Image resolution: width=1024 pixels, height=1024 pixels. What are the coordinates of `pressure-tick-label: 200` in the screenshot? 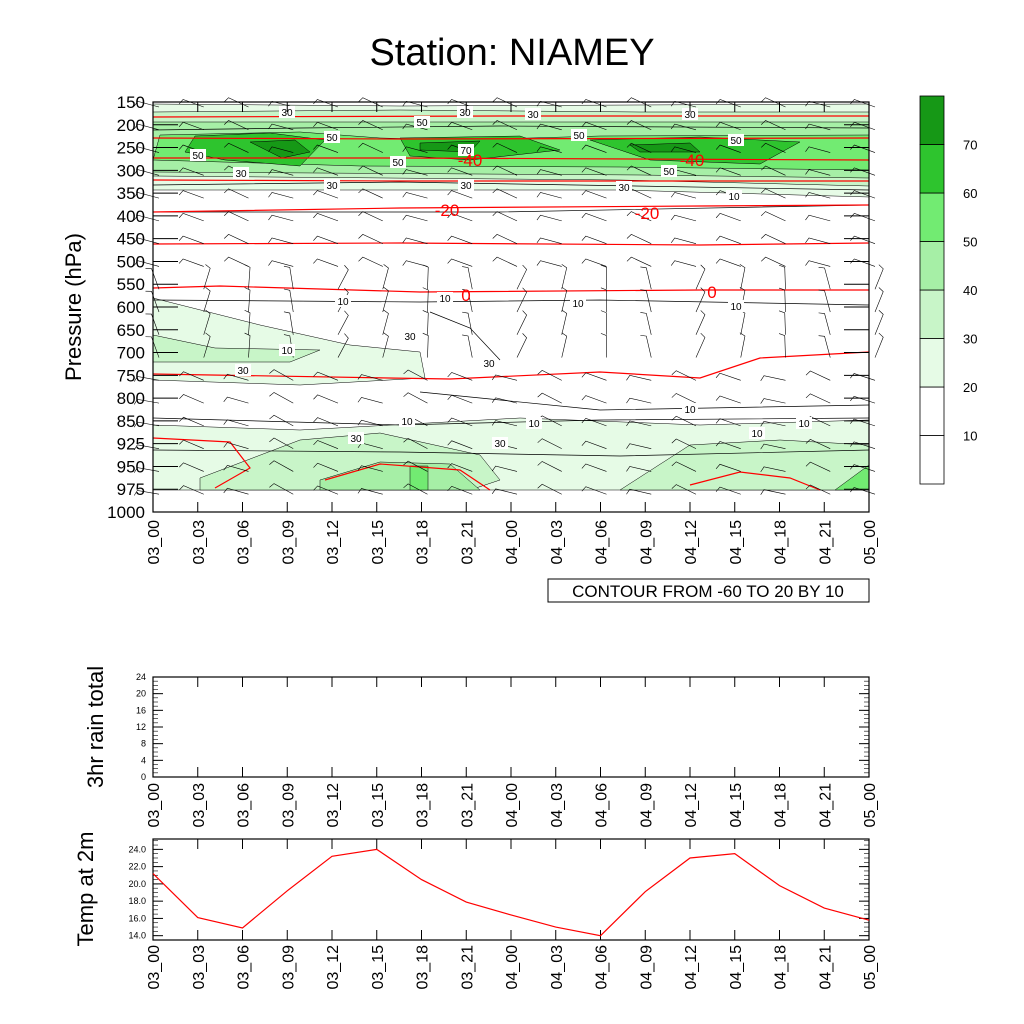 It's located at (131, 125).